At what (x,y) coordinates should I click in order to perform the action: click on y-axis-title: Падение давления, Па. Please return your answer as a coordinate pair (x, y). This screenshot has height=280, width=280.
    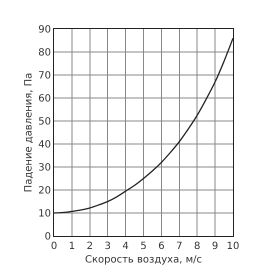
    Looking at the image, I should click on (28, 132).